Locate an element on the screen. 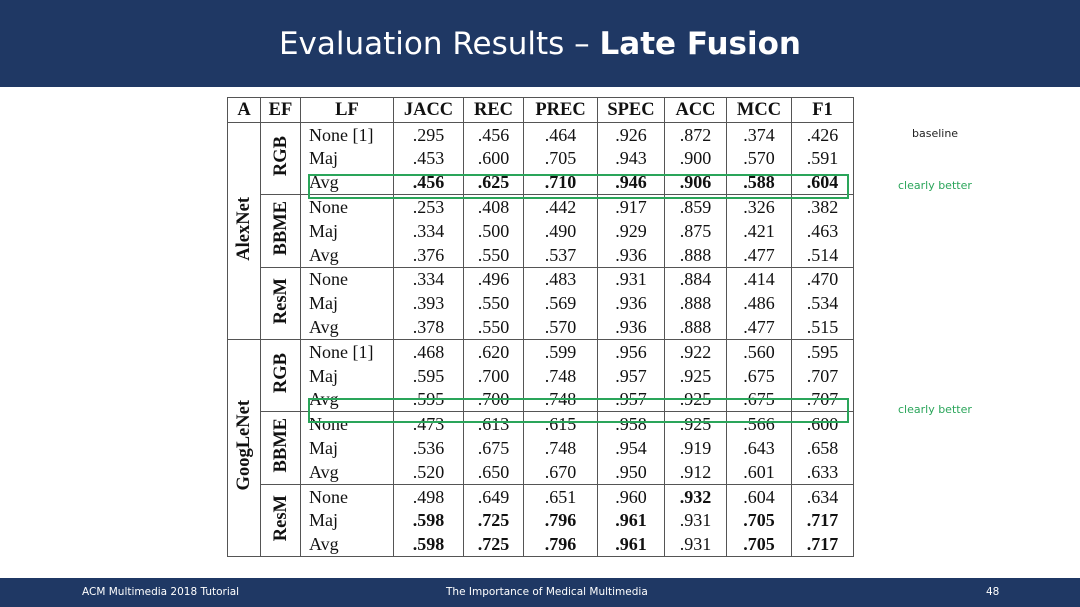  metric-cell: .496 is located at coordinates (493, 279).